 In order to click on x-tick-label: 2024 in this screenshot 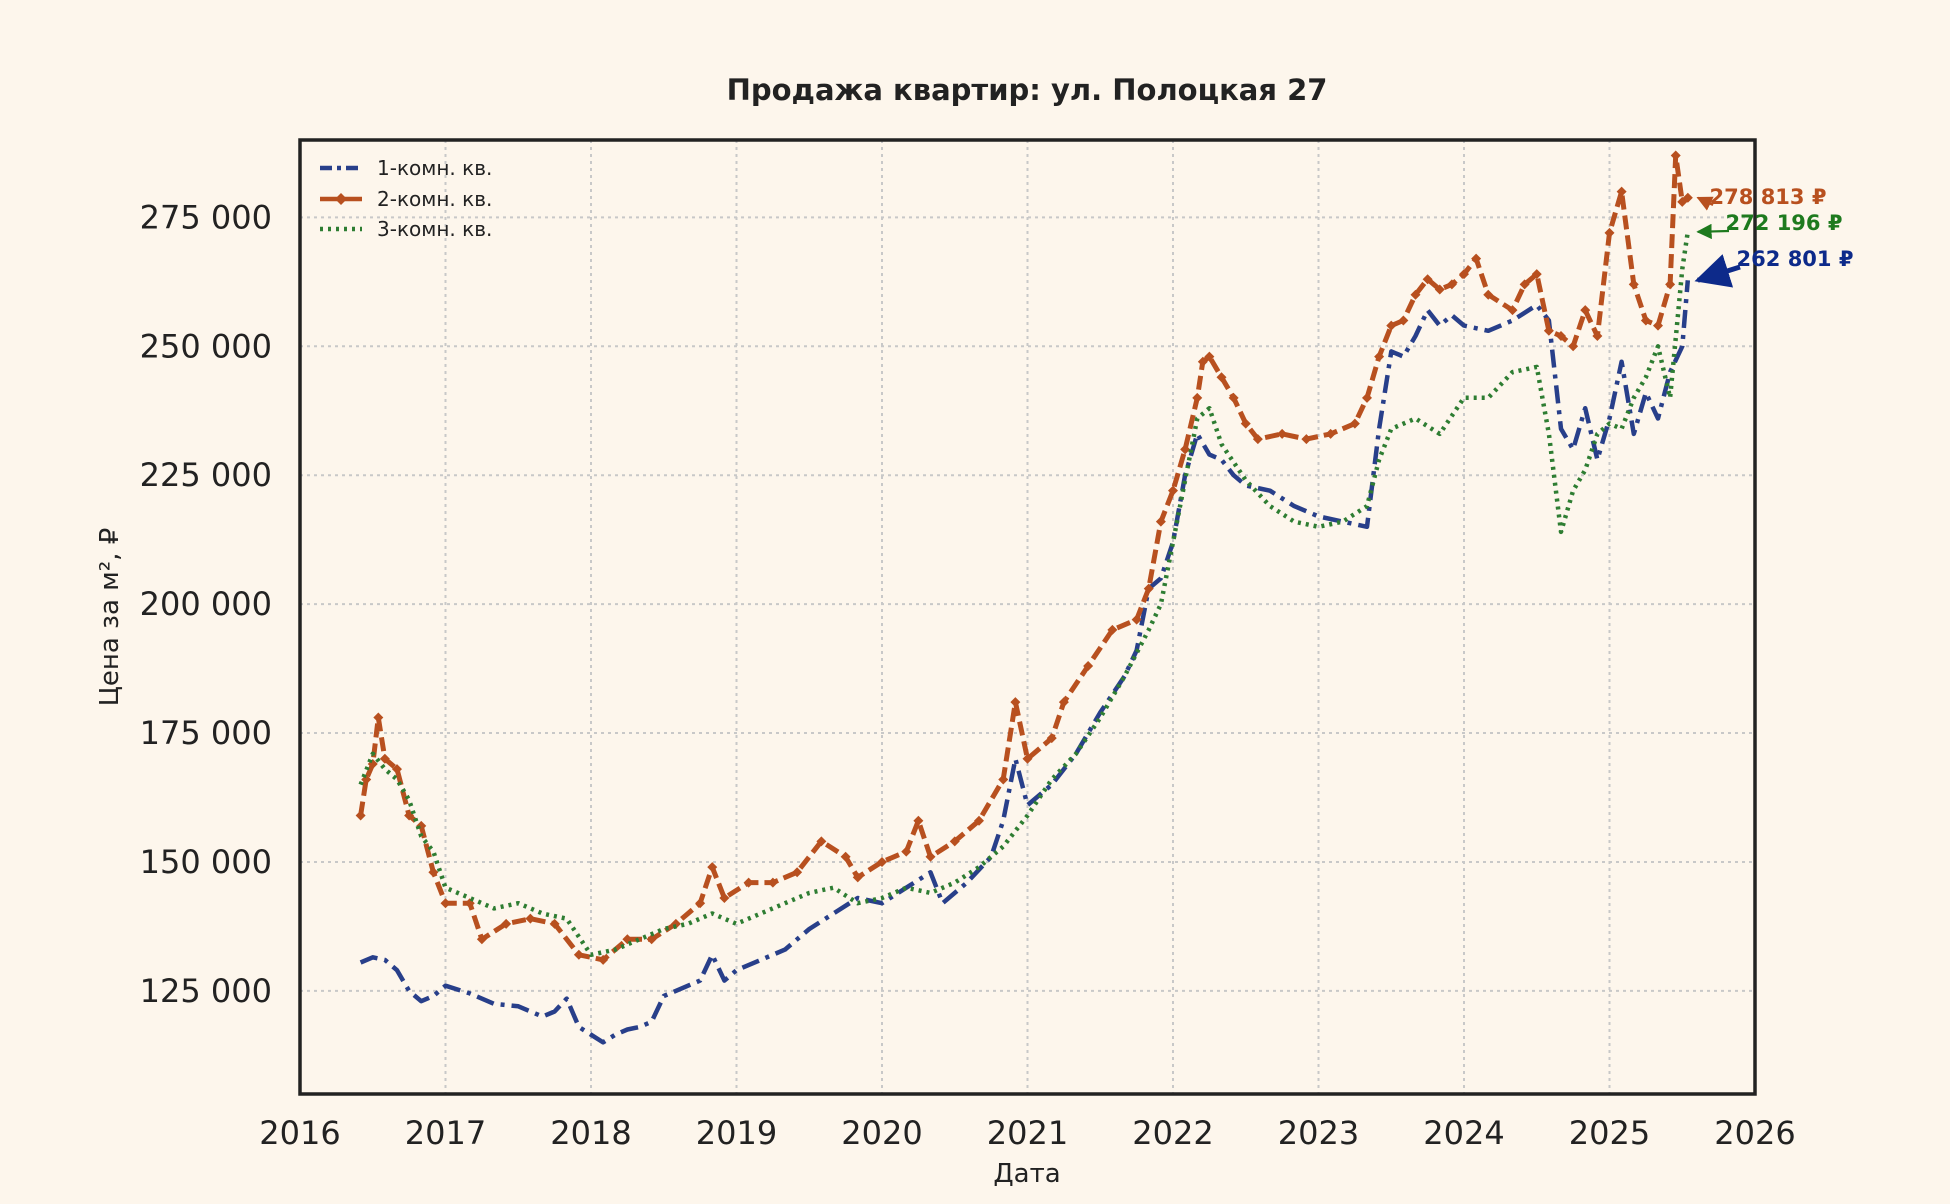, I will do `click(1463, 1133)`.